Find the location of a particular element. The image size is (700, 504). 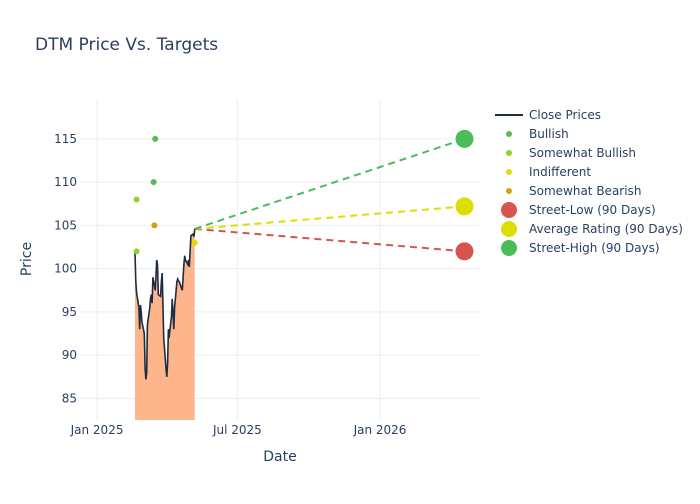

y-tick-label: 95 is located at coordinates (69, 312).